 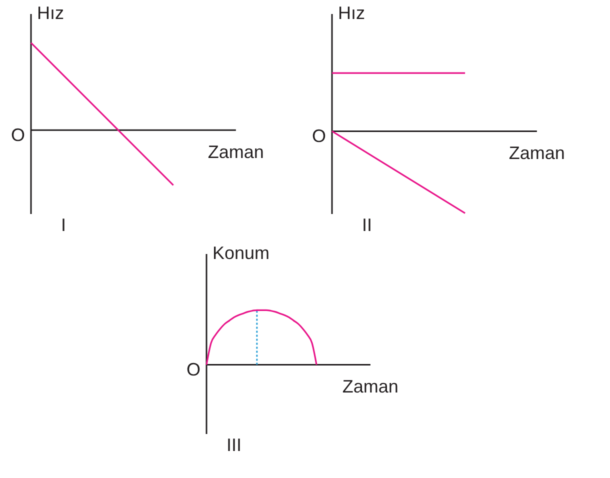 I want to click on text: I, so click(x=63, y=224).